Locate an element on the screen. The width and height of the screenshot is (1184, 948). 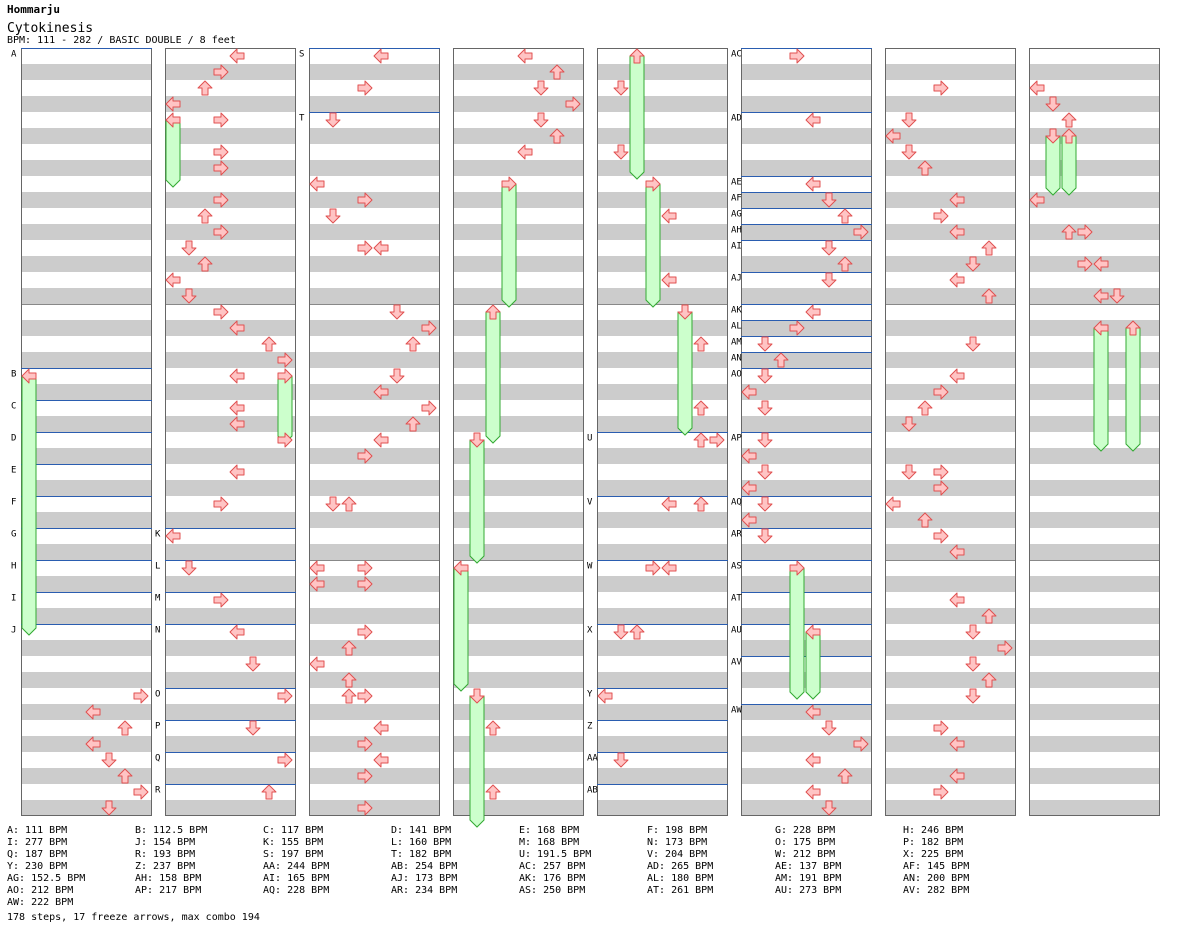
bpm-legend-entry: R: 193 BPM is located at coordinates (165, 854).